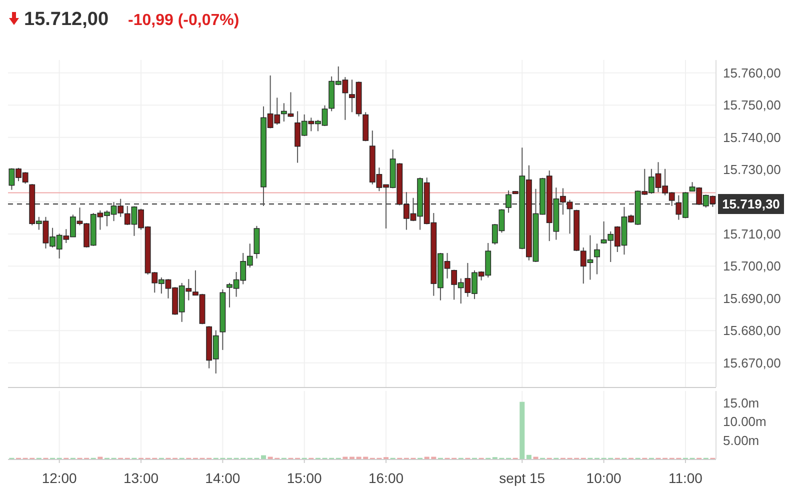 The height and width of the screenshot is (496, 788). I want to click on chart-subtitle: -10,99 (-0,07%), so click(184, 20).